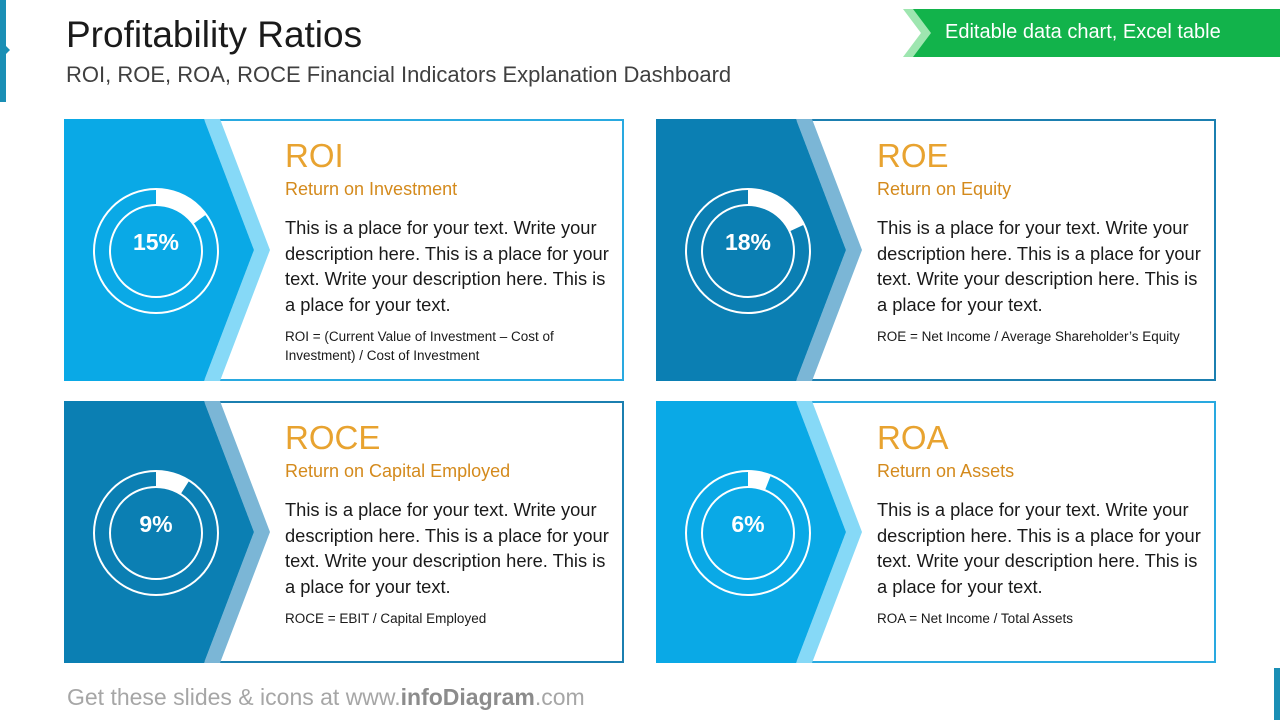 Image resolution: width=1280 pixels, height=720 pixels. What do you see at coordinates (156, 524) in the screenshot?
I see `percent-label: 9%` at bounding box center [156, 524].